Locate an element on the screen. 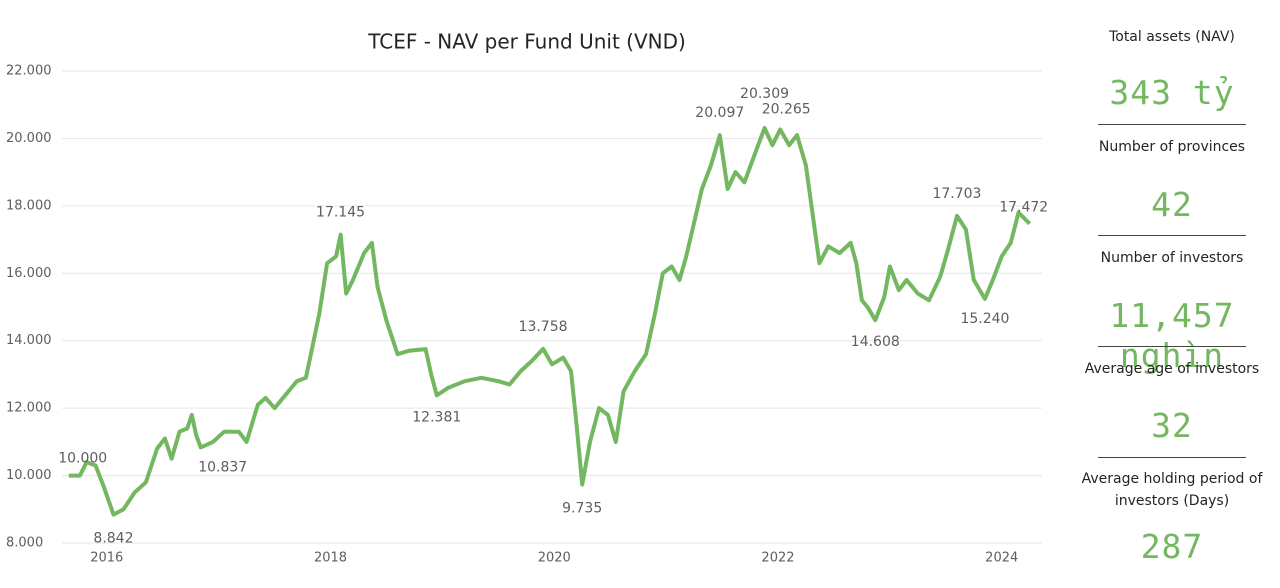  data-label: 20.265 is located at coordinates (786, 109).